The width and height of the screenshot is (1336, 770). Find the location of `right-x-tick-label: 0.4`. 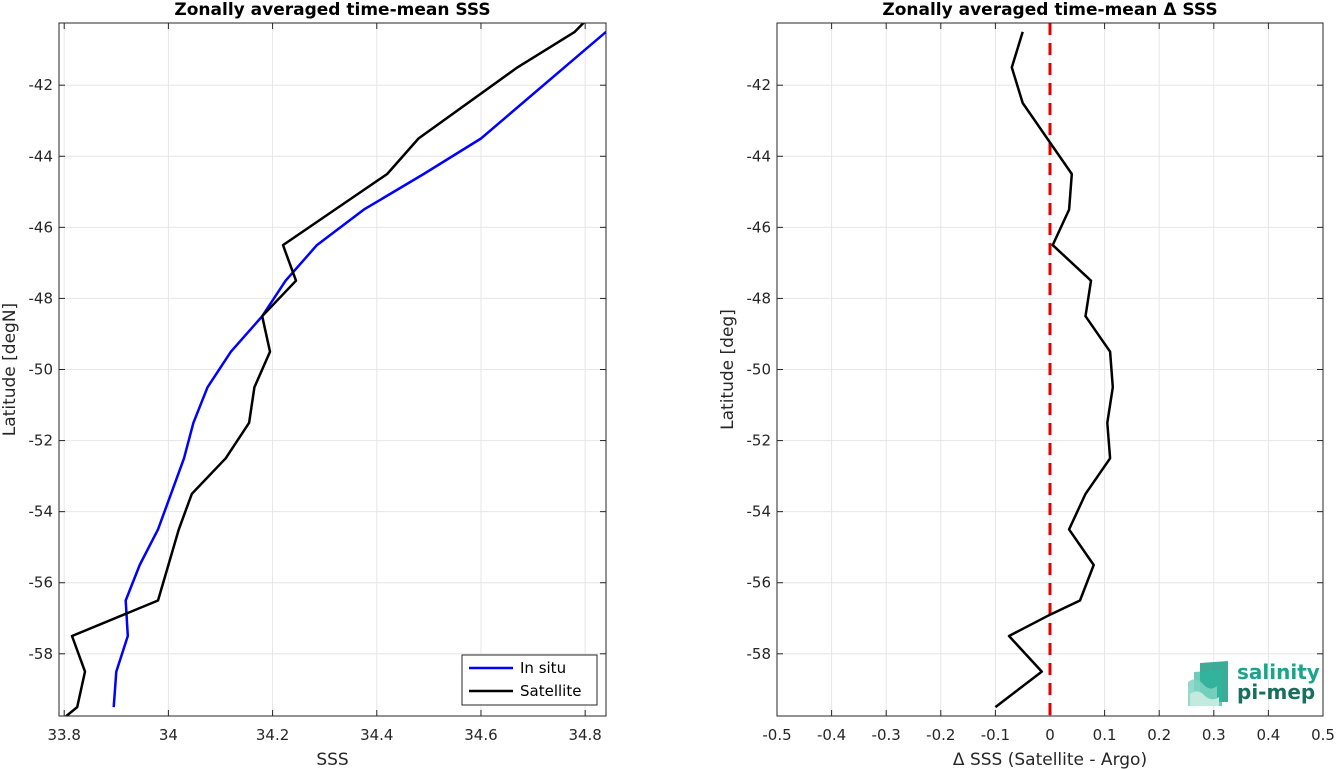

right-x-tick-label: 0.4 is located at coordinates (1268, 735).